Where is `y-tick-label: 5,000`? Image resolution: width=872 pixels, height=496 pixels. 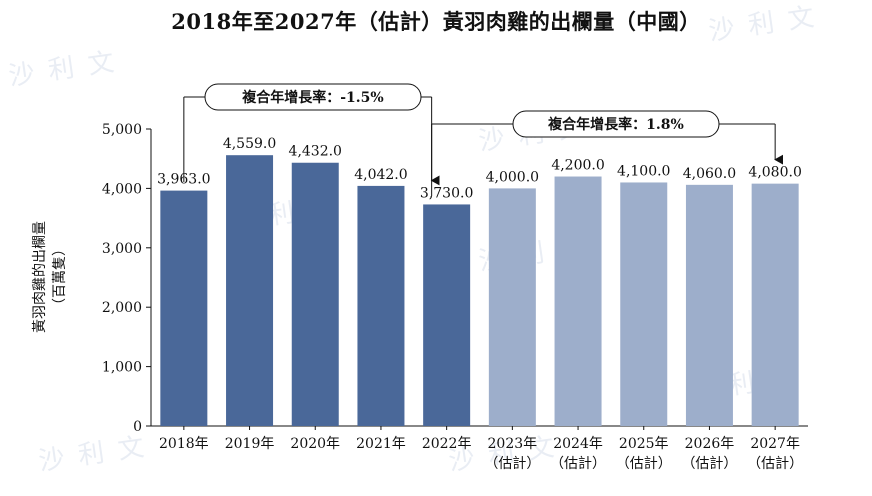
y-tick-label: 5,000 is located at coordinates (122, 130).